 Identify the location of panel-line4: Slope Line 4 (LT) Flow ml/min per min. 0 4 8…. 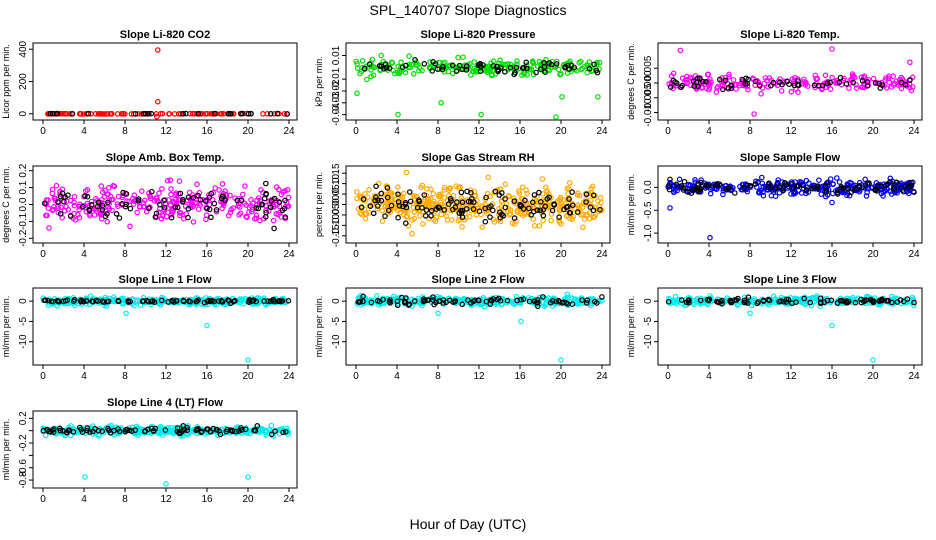
(149, 451).